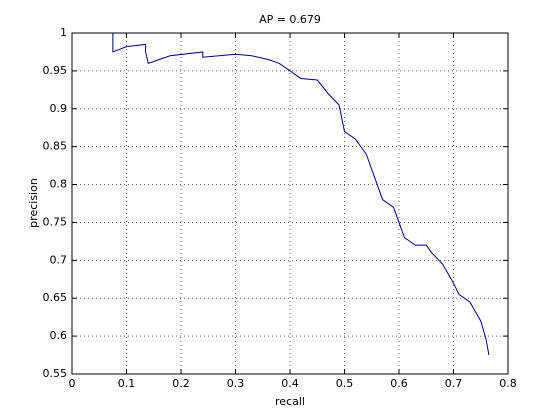 The width and height of the screenshot is (560, 420). I want to click on y-tick-label: 0.85, so click(55, 146).